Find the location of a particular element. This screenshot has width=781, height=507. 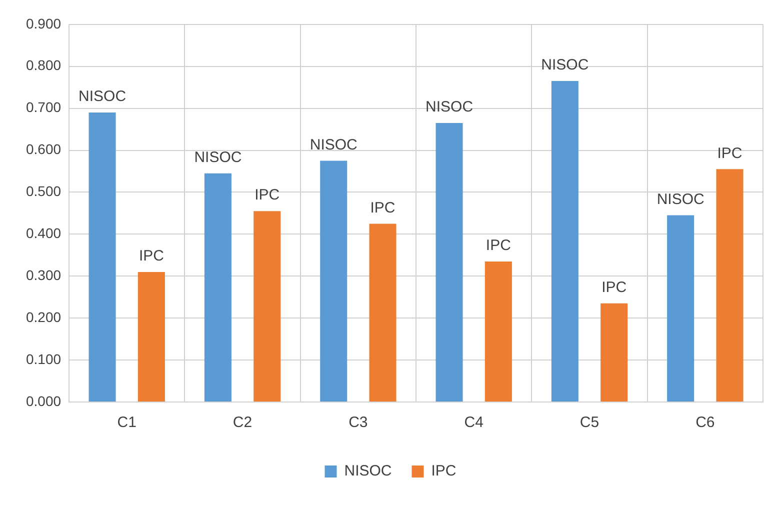

y-tick-label: 0.800 is located at coordinates (44, 65).